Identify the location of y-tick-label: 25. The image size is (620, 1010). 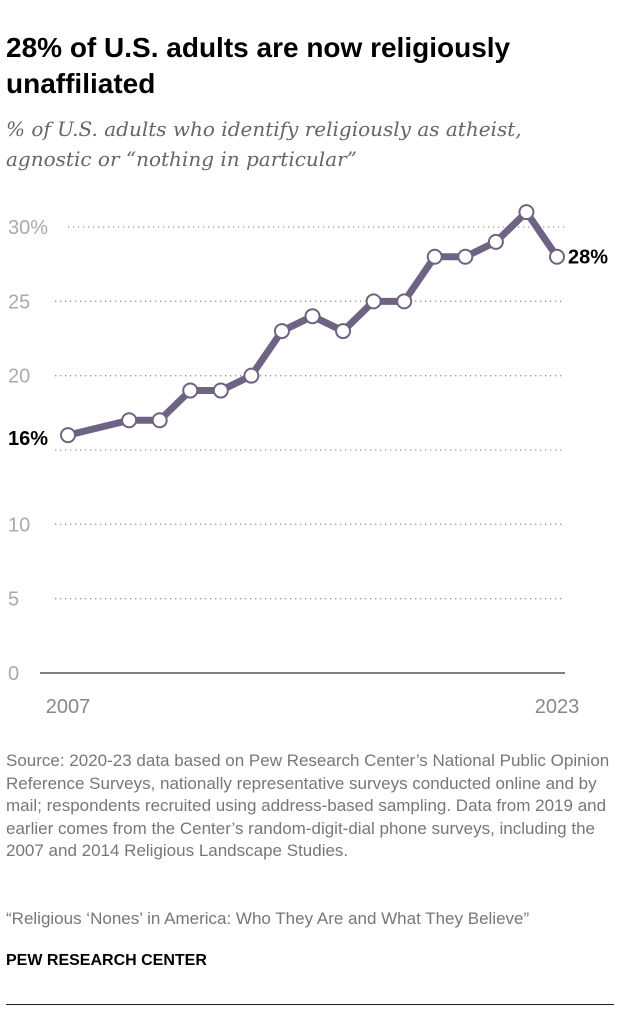
(19, 302).